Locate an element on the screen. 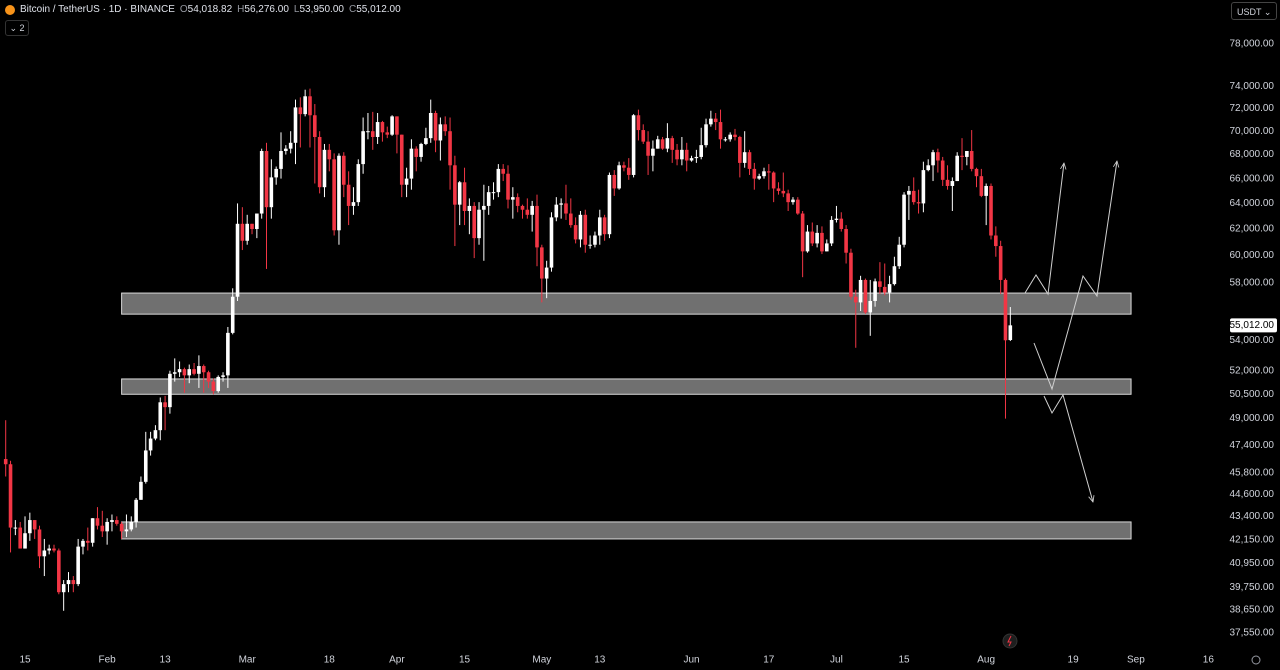 This screenshot has height=670, width=1280. projection-arrow is located at coordinates (1044, 229).